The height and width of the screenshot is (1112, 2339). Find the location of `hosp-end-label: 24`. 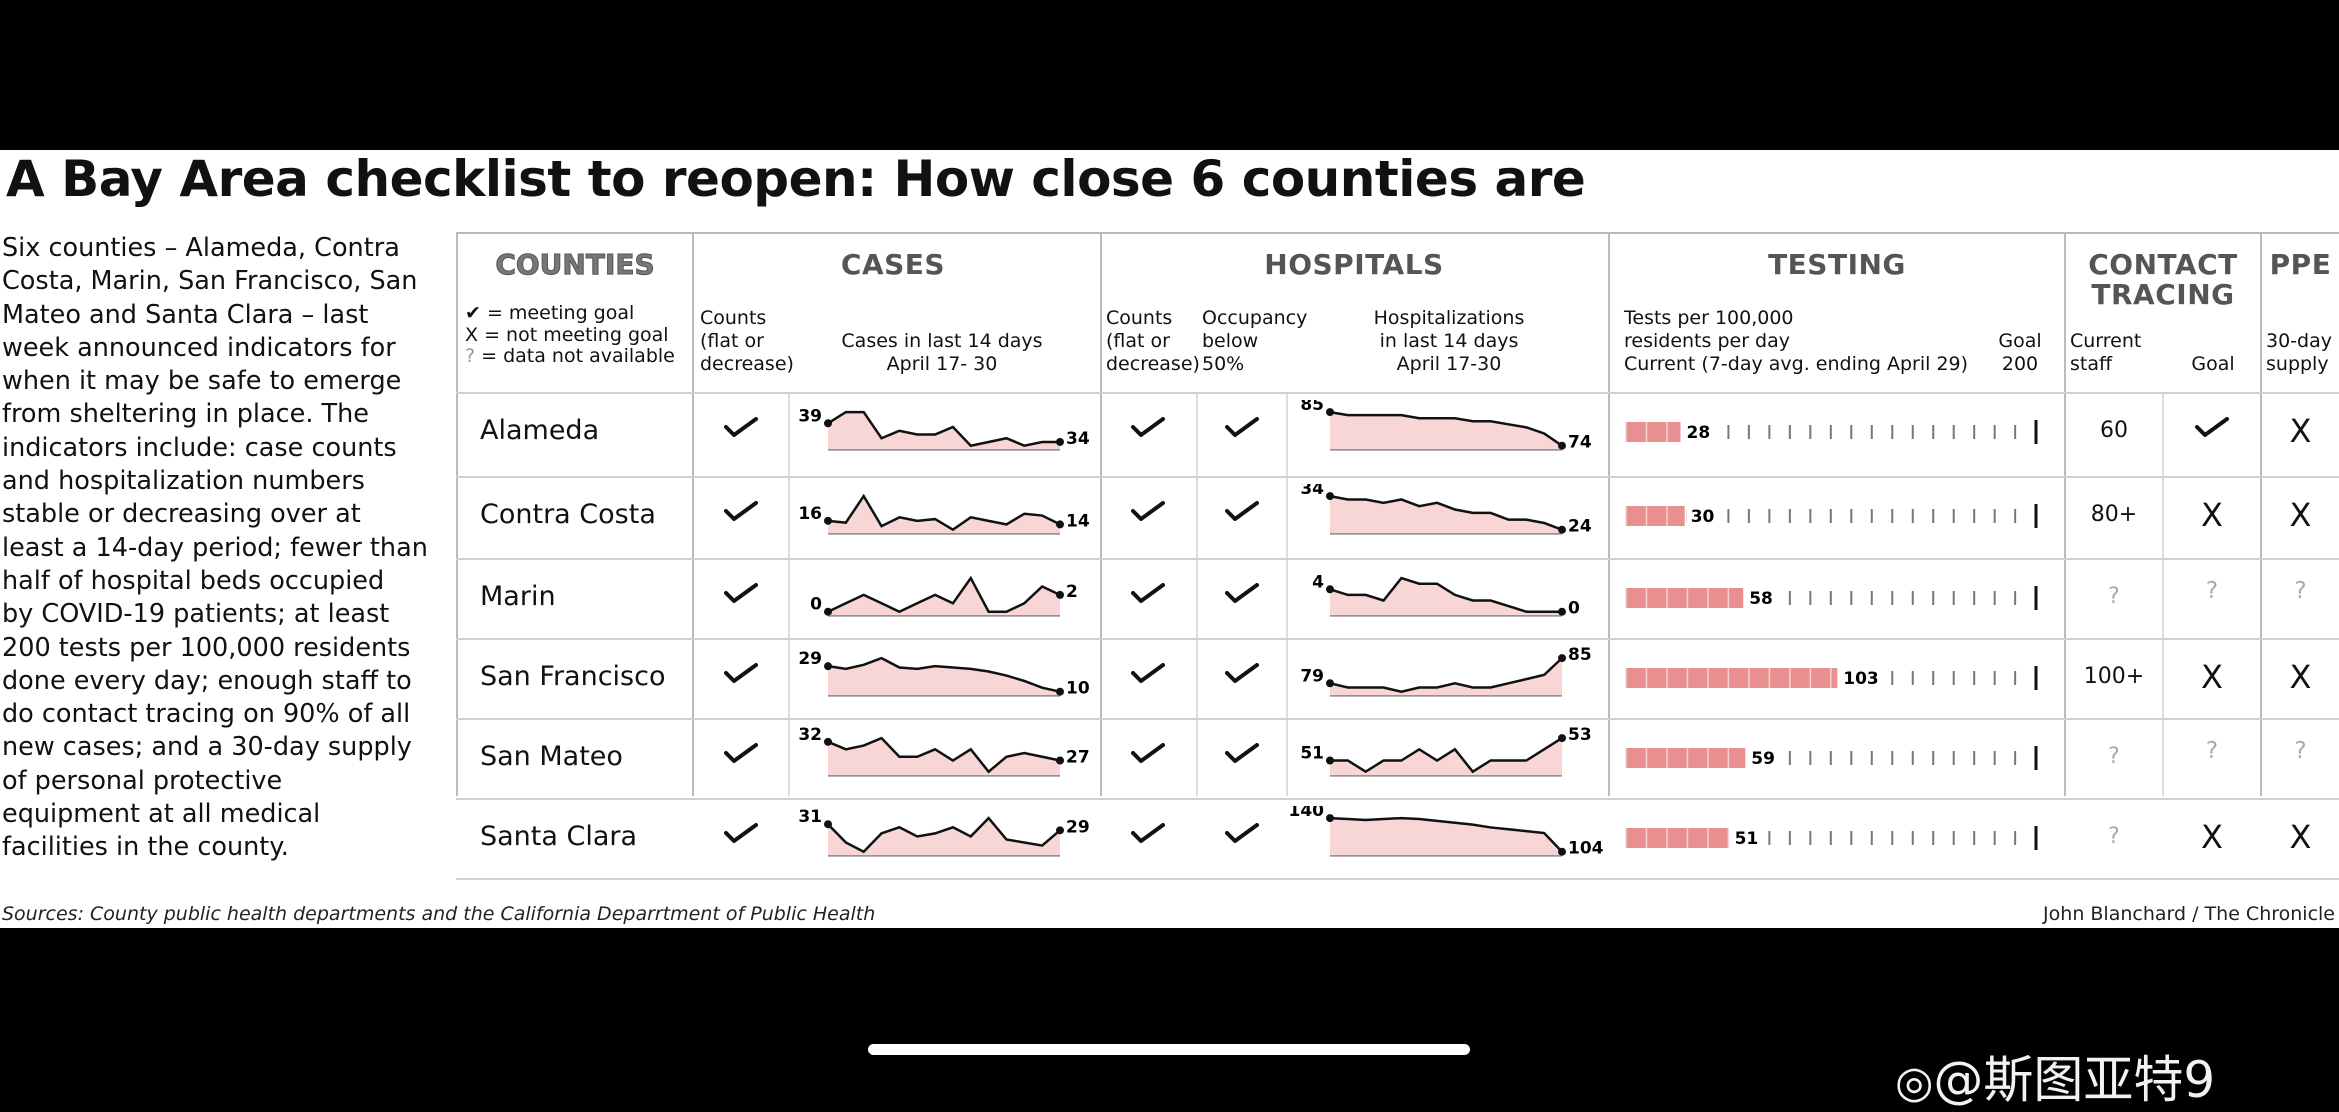

hosp-end-label: 24 is located at coordinates (1580, 527).